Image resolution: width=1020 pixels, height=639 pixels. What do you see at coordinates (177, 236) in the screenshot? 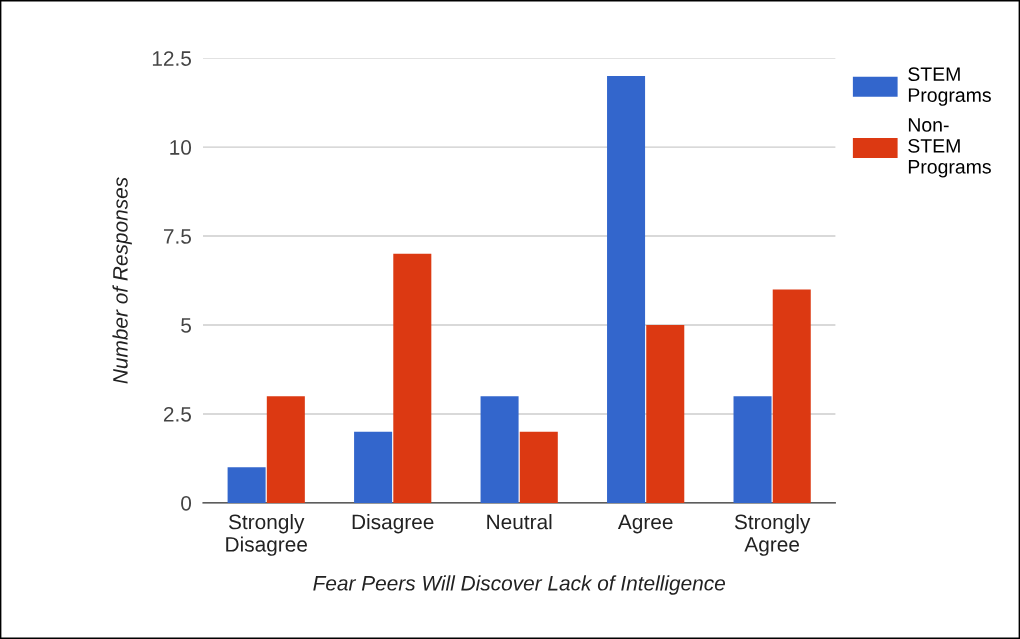
I see `y-tick-label: 7.5` at bounding box center [177, 236].